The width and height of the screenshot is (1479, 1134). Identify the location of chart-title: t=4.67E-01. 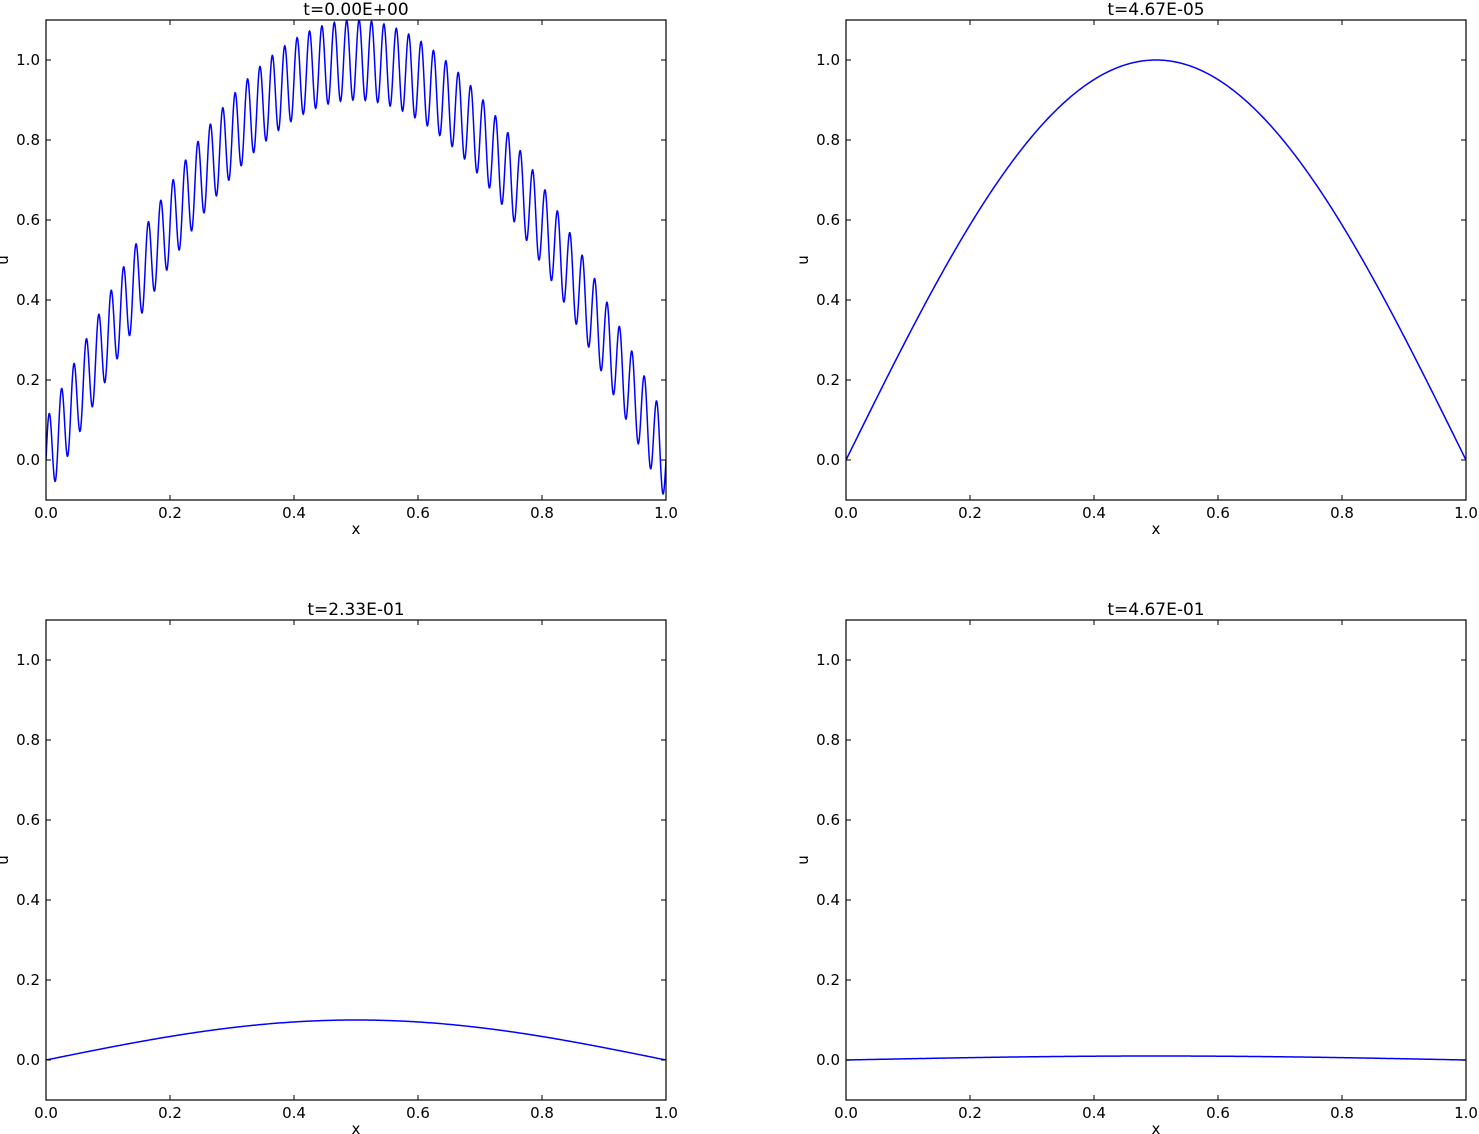
(1155, 610).